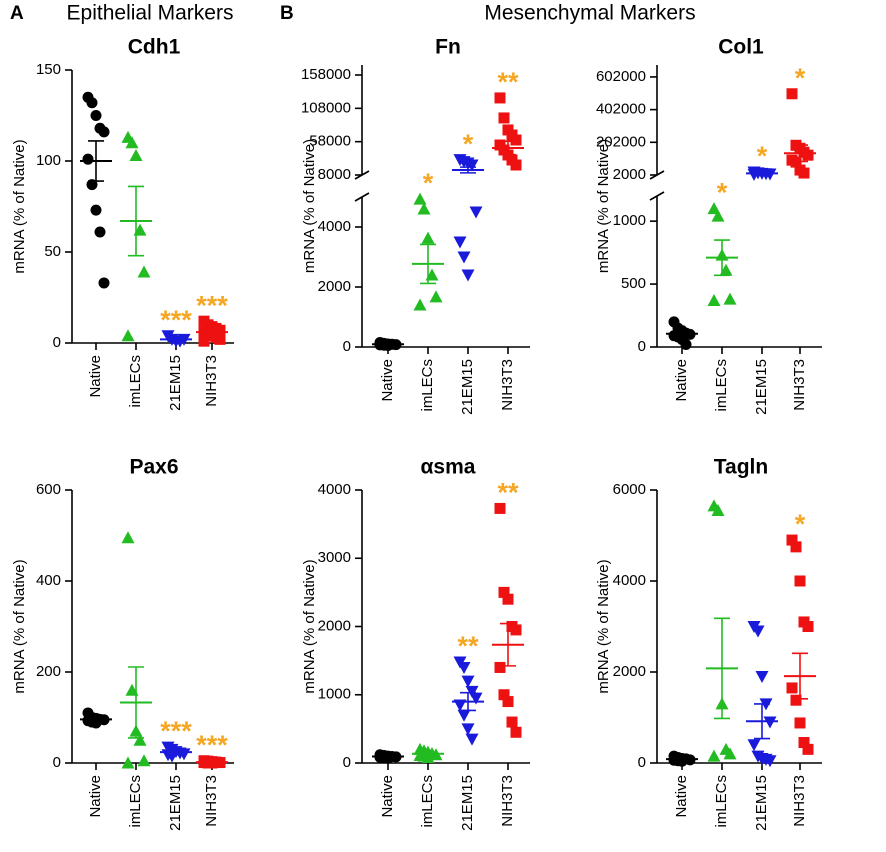 This screenshot has width=886, height=852. What do you see at coordinates (629, 174) in the screenshot?
I see `y-tick-label: 2000` at bounding box center [629, 174].